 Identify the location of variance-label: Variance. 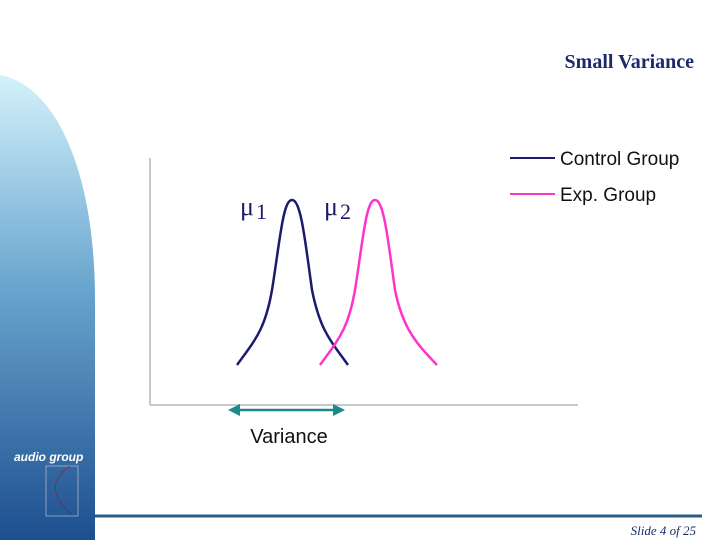
(288, 437).